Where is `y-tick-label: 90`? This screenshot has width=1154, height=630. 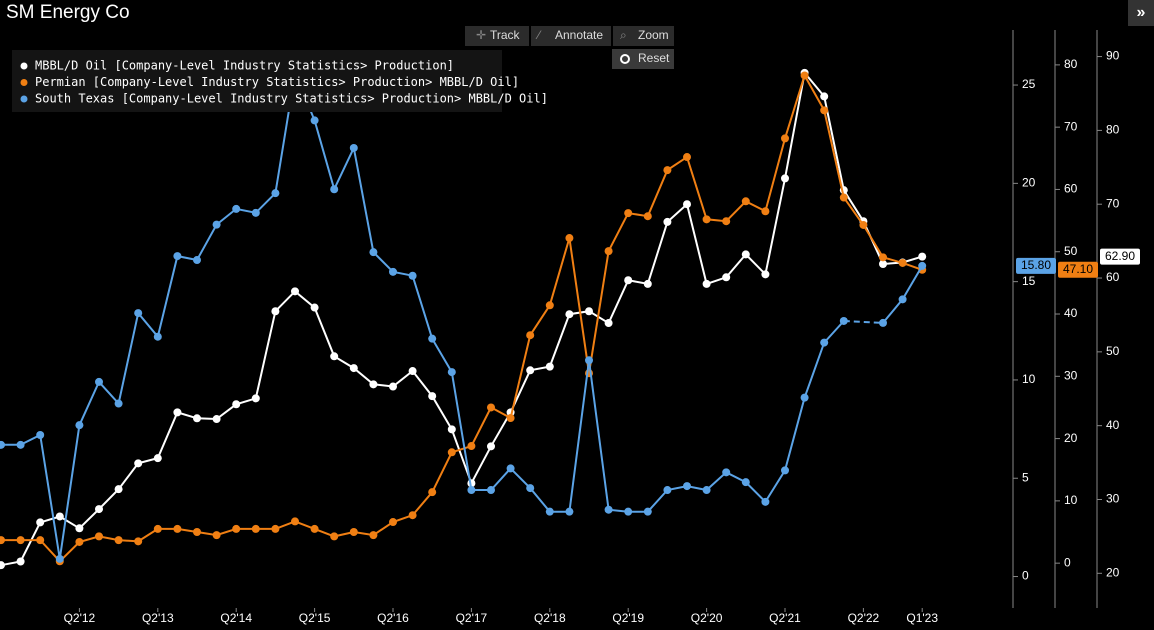
y-tick-label: 90 is located at coordinates (1113, 56).